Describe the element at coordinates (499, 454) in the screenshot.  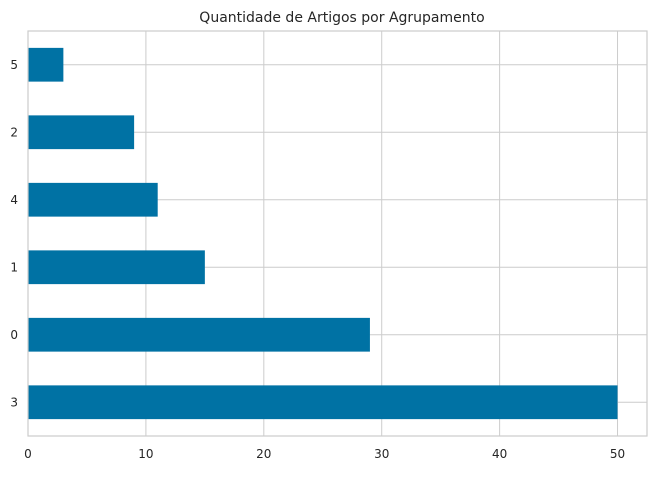
I see `x-tick-label-4: 40` at that location.